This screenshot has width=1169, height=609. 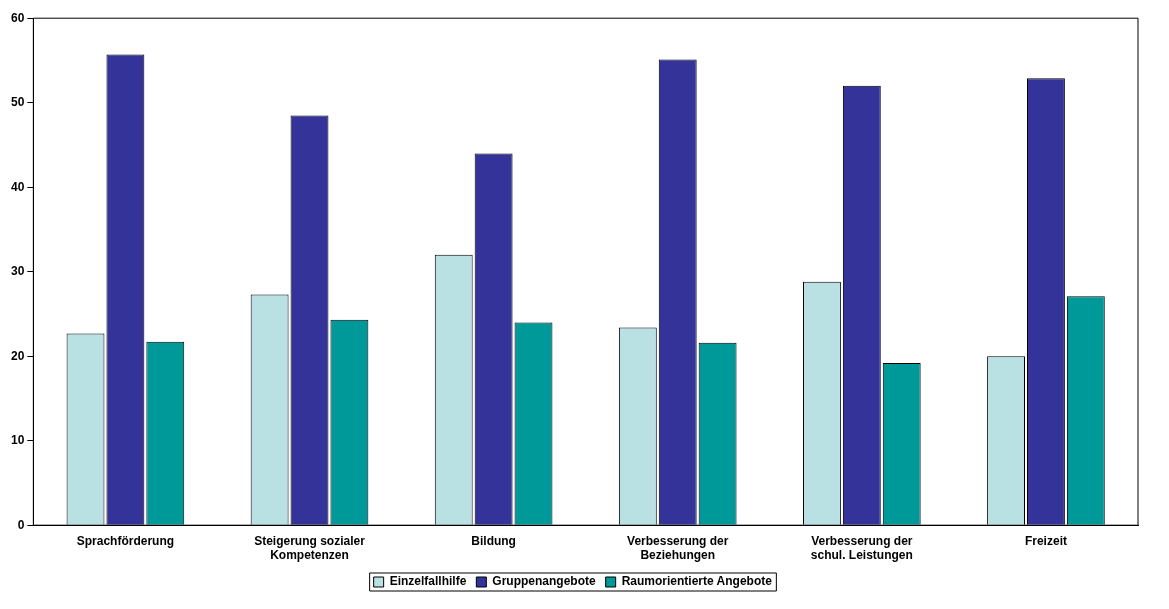 What do you see at coordinates (310, 548) in the screenshot?
I see `x-tick-label: Steigerung sozialer Kompetenzen` at bounding box center [310, 548].